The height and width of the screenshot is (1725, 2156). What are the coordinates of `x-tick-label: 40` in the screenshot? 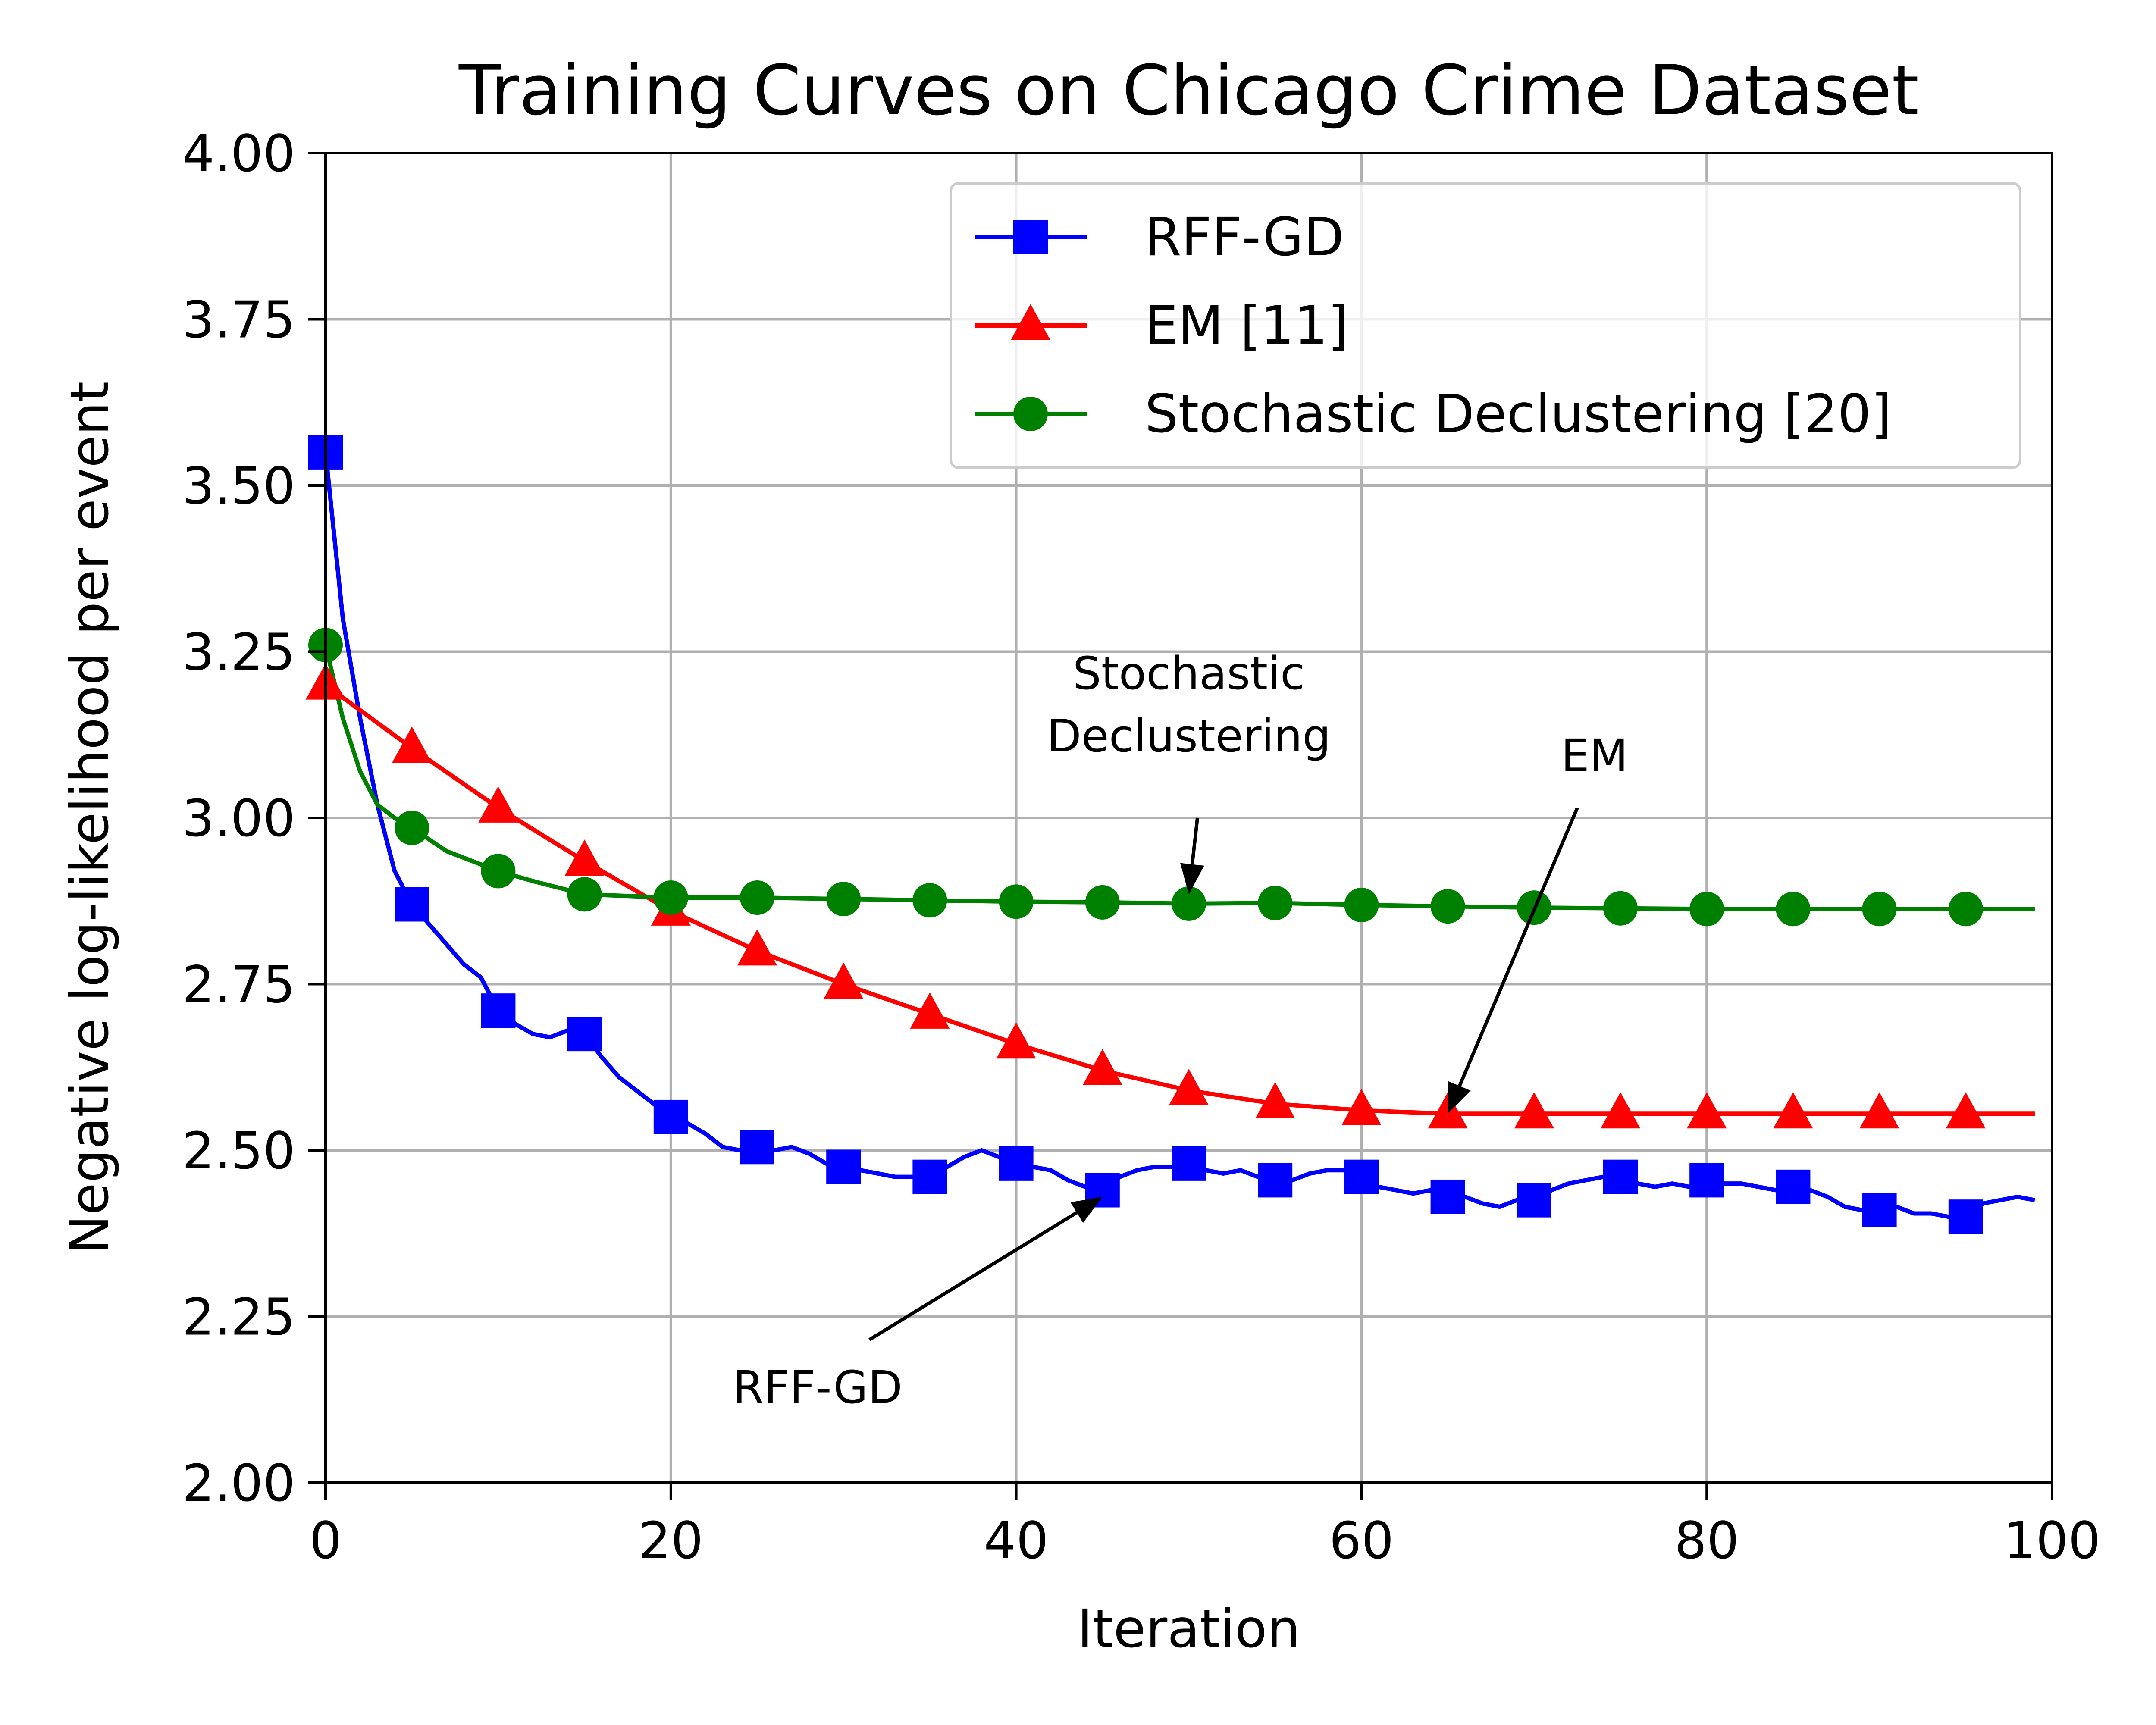 It's located at (1016, 1540).